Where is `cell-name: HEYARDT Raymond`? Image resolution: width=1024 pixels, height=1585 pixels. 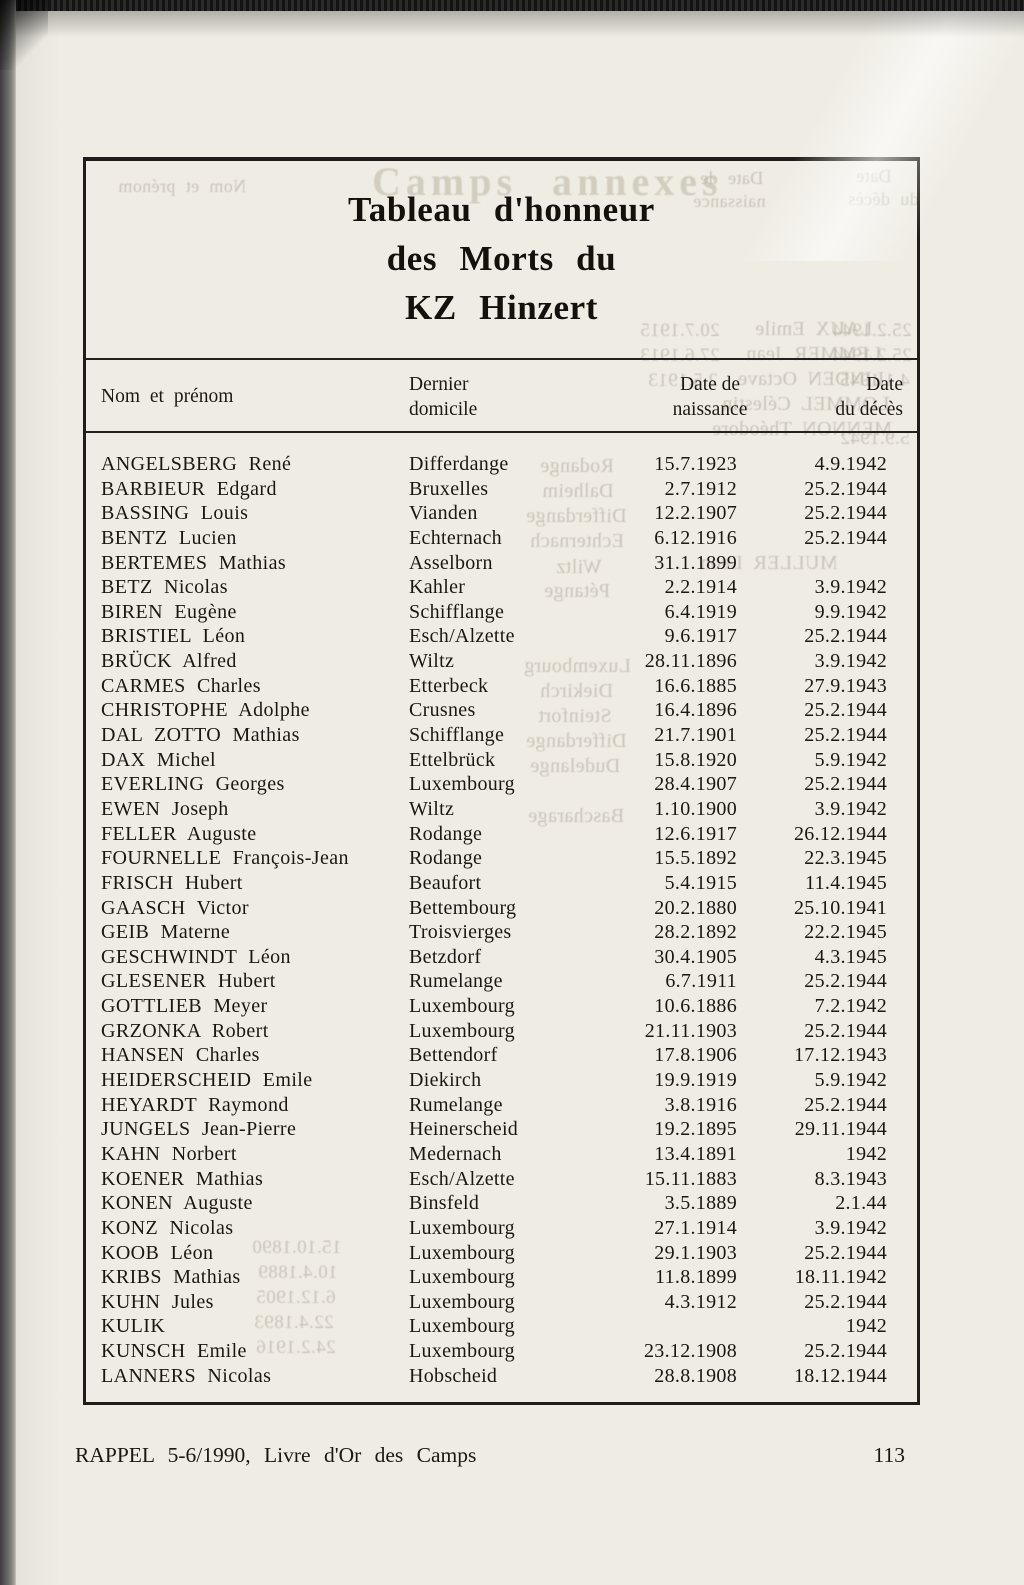 cell-name: HEYARDT Raymond is located at coordinates (195, 1104).